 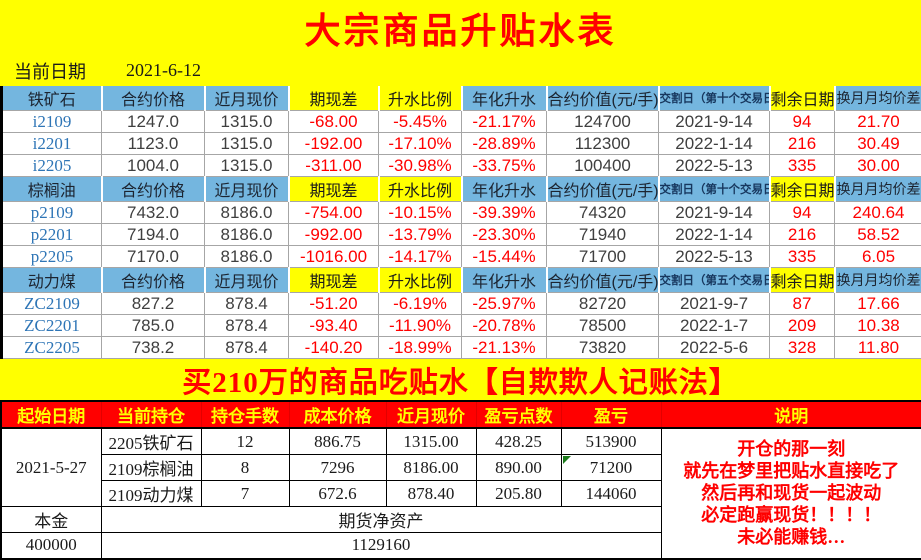 I want to click on pnl-points-cell: 890.00, so click(x=518, y=468).